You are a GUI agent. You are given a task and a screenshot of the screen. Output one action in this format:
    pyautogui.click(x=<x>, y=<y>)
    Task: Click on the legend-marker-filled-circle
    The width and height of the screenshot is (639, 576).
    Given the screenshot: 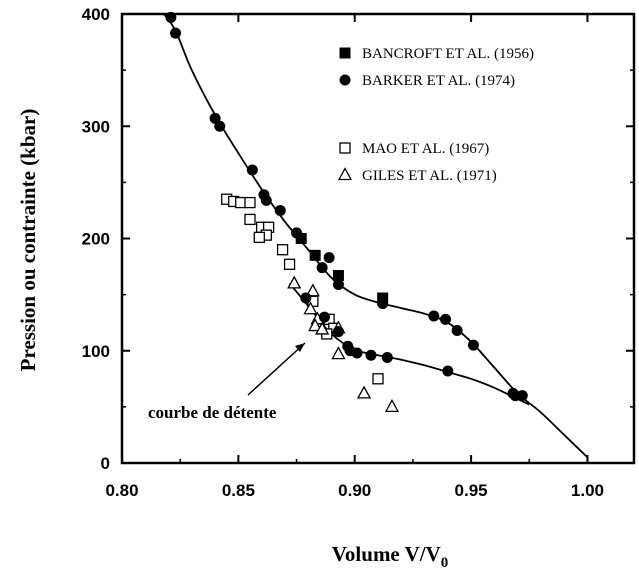 What is the action you would take?
    pyautogui.click(x=345, y=80)
    